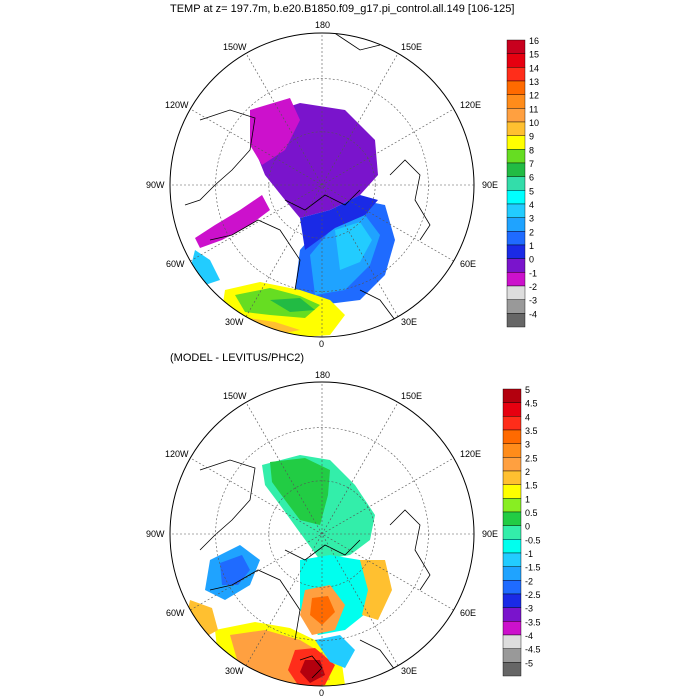 This screenshot has height=700, width=700. I want to click on colorbar-label: 2.5, so click(531, 458).